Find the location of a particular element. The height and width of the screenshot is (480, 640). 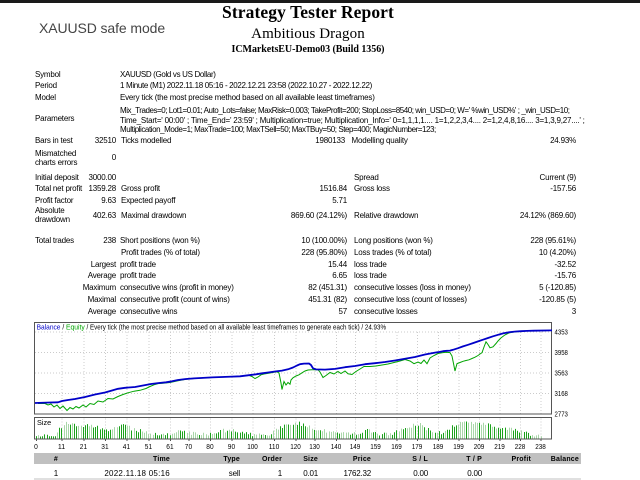

svg-text: 189 is located at coordinates (438, 447).